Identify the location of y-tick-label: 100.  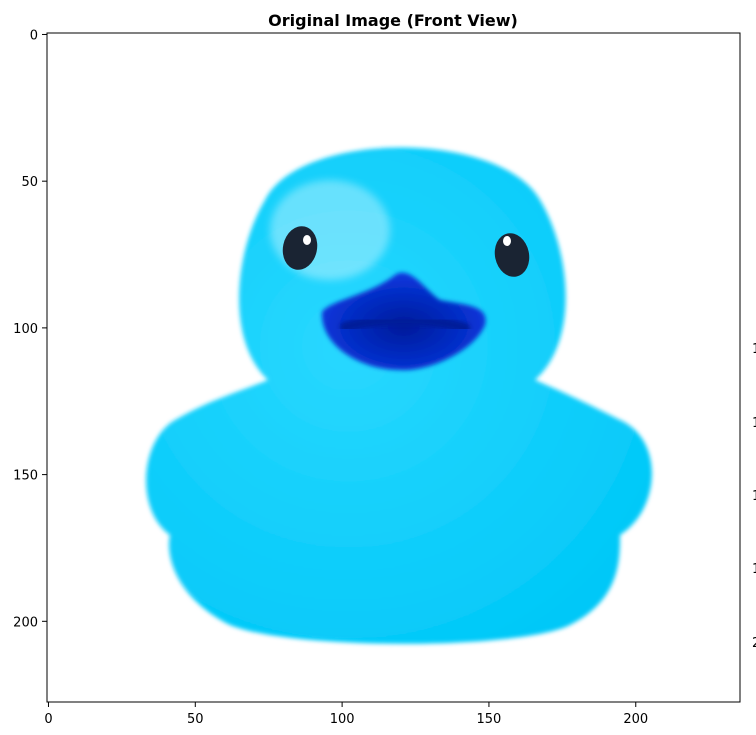
(25, 329).